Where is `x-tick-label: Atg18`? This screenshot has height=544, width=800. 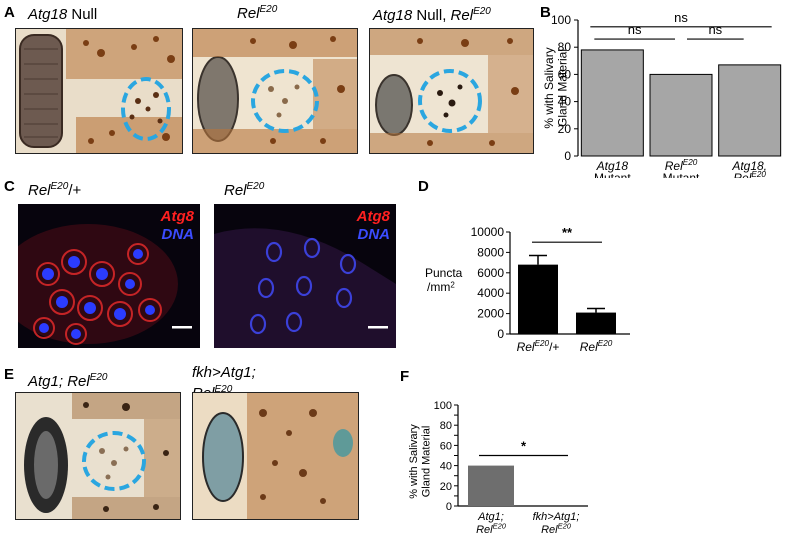
x-tick-label: Atg18 is located at coordinates (612, 166).